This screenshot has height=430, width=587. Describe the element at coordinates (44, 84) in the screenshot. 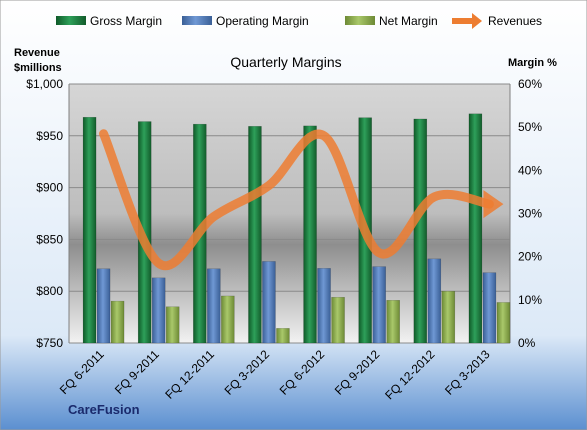

I see `left-tick-label: $1,000` at that location.